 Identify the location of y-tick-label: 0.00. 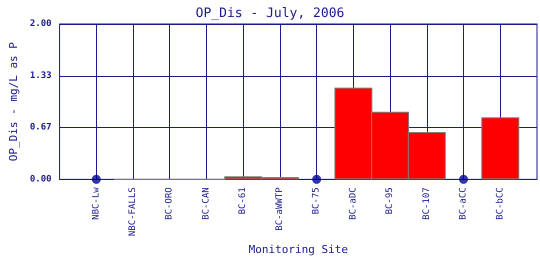
(41, 179).